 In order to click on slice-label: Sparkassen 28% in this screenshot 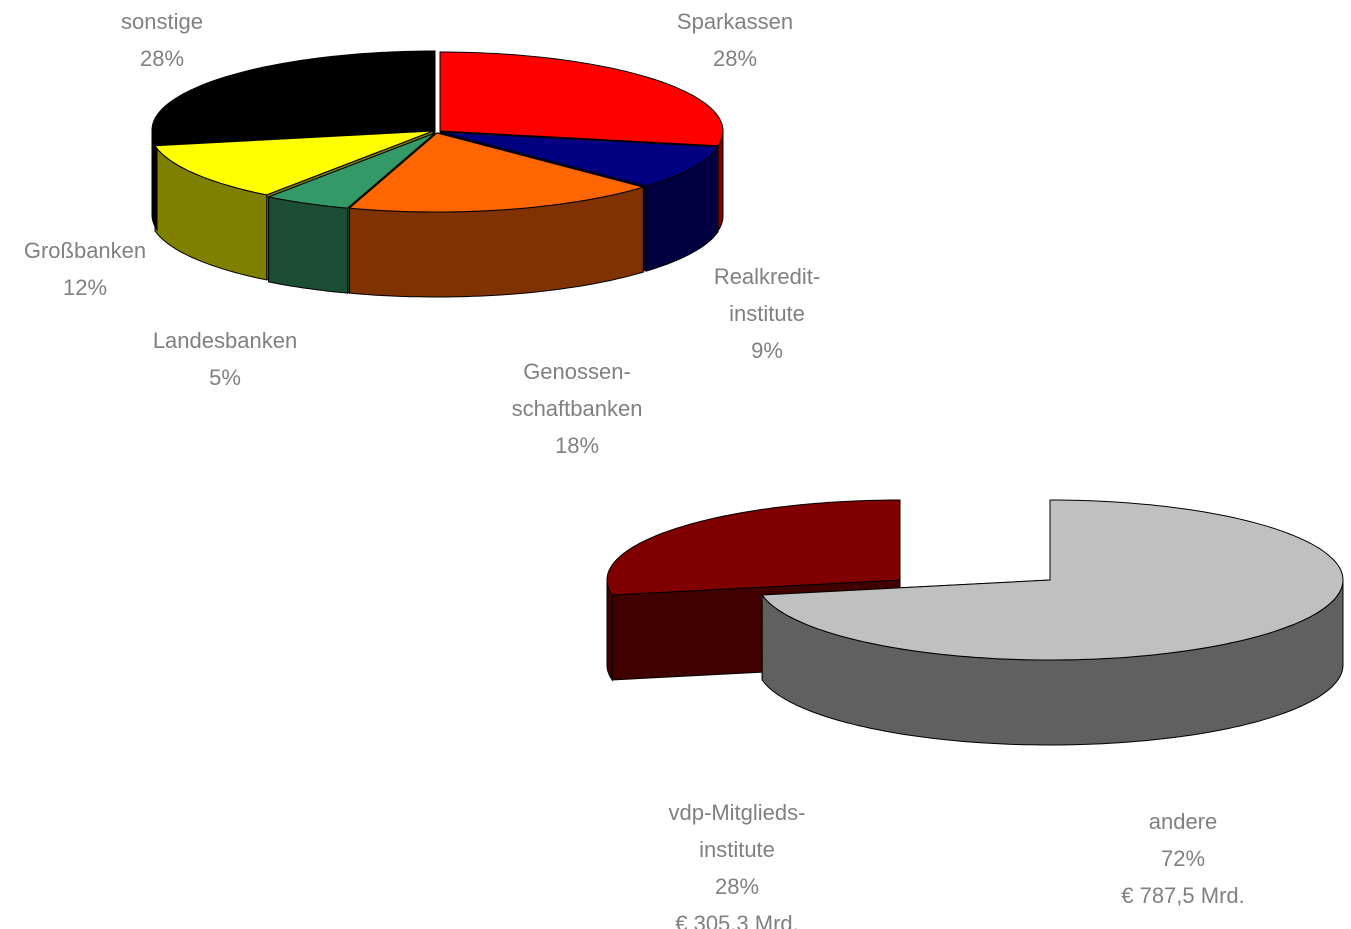, I will do `click(735, 40)`.